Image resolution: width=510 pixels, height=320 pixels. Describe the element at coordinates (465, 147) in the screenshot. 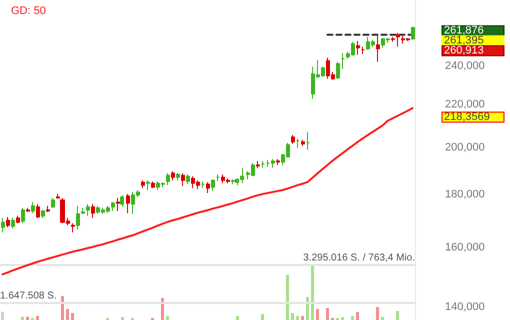

I see `y-tick-label: 200,000` at that location.